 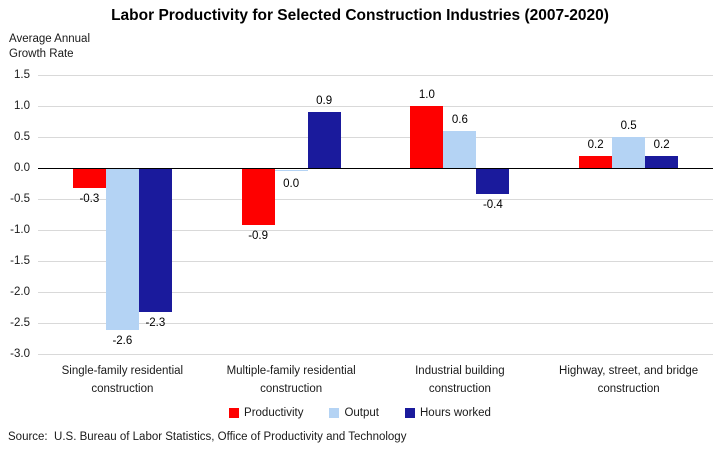 I want to click on x-category-label-line: Industrial building, so click(x=460, y=371).